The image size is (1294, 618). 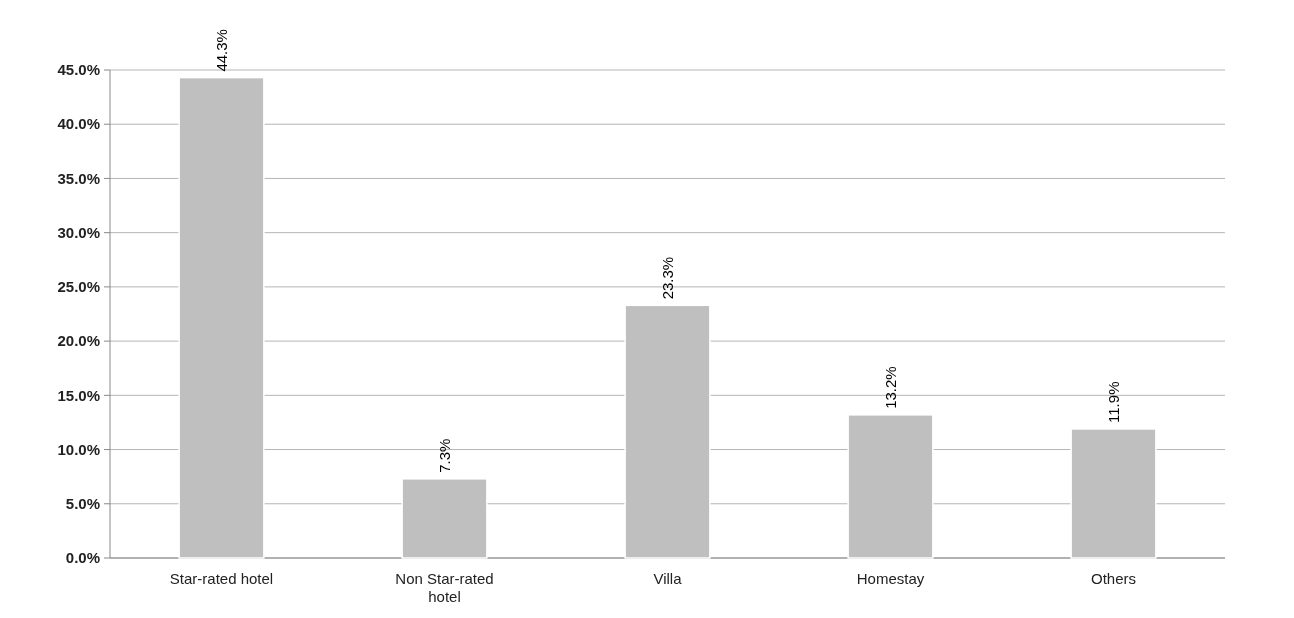 What do you see at coordinates (1113, 402) in the screenshot?
I see `data-label: 11.9%` at bounding box center [1113, 402].